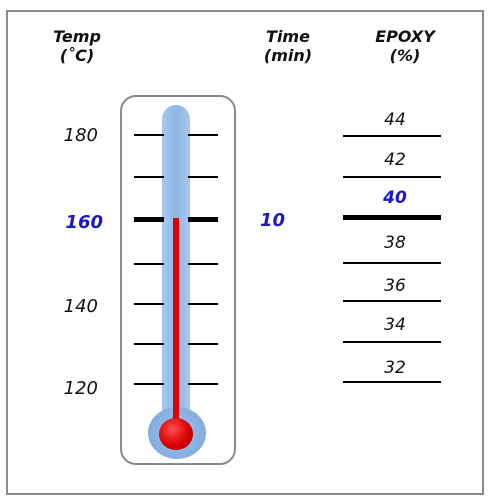 The height and width of the screenshot is (500, 488). Describe the element at coordinates (149, 304) in the screenshot. I see `tick-140-left` at that location.